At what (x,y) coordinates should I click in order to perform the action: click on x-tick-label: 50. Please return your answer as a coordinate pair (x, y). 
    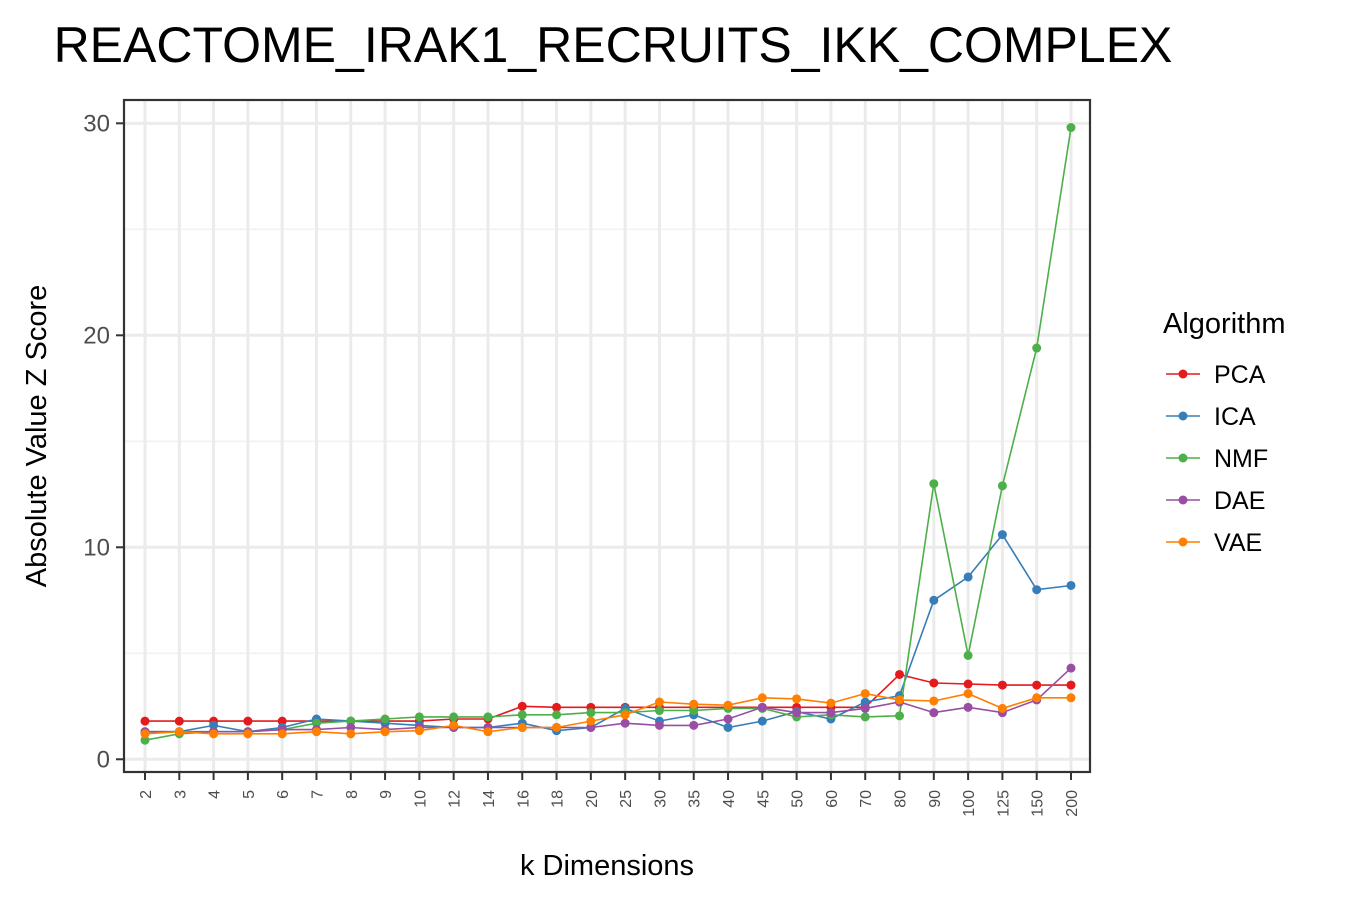
    Looking at the image, I should click on (798, 799).